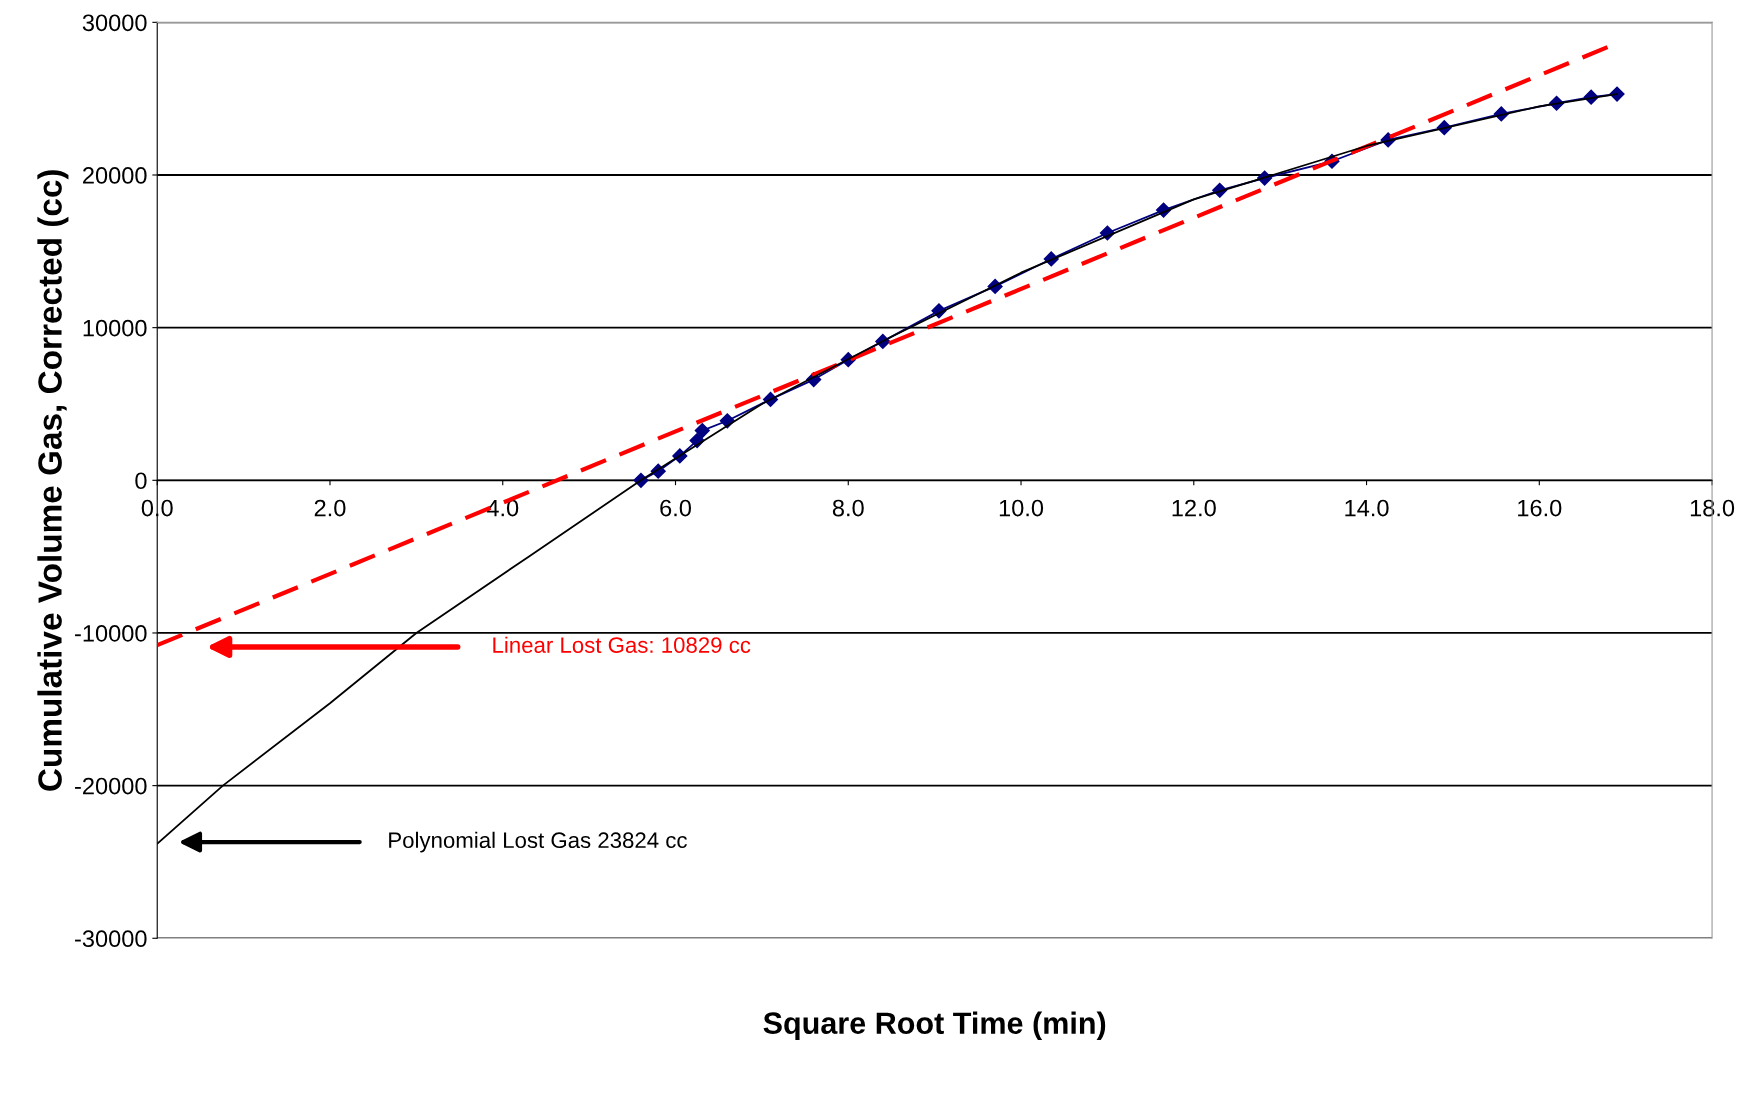 Image resolution: width=1747 pixels, height=1117 pixels. Describe the element at coordinates (934, 1026) in the screenshot. I see `x-axis-title: Square Root Time (min)` at that location.